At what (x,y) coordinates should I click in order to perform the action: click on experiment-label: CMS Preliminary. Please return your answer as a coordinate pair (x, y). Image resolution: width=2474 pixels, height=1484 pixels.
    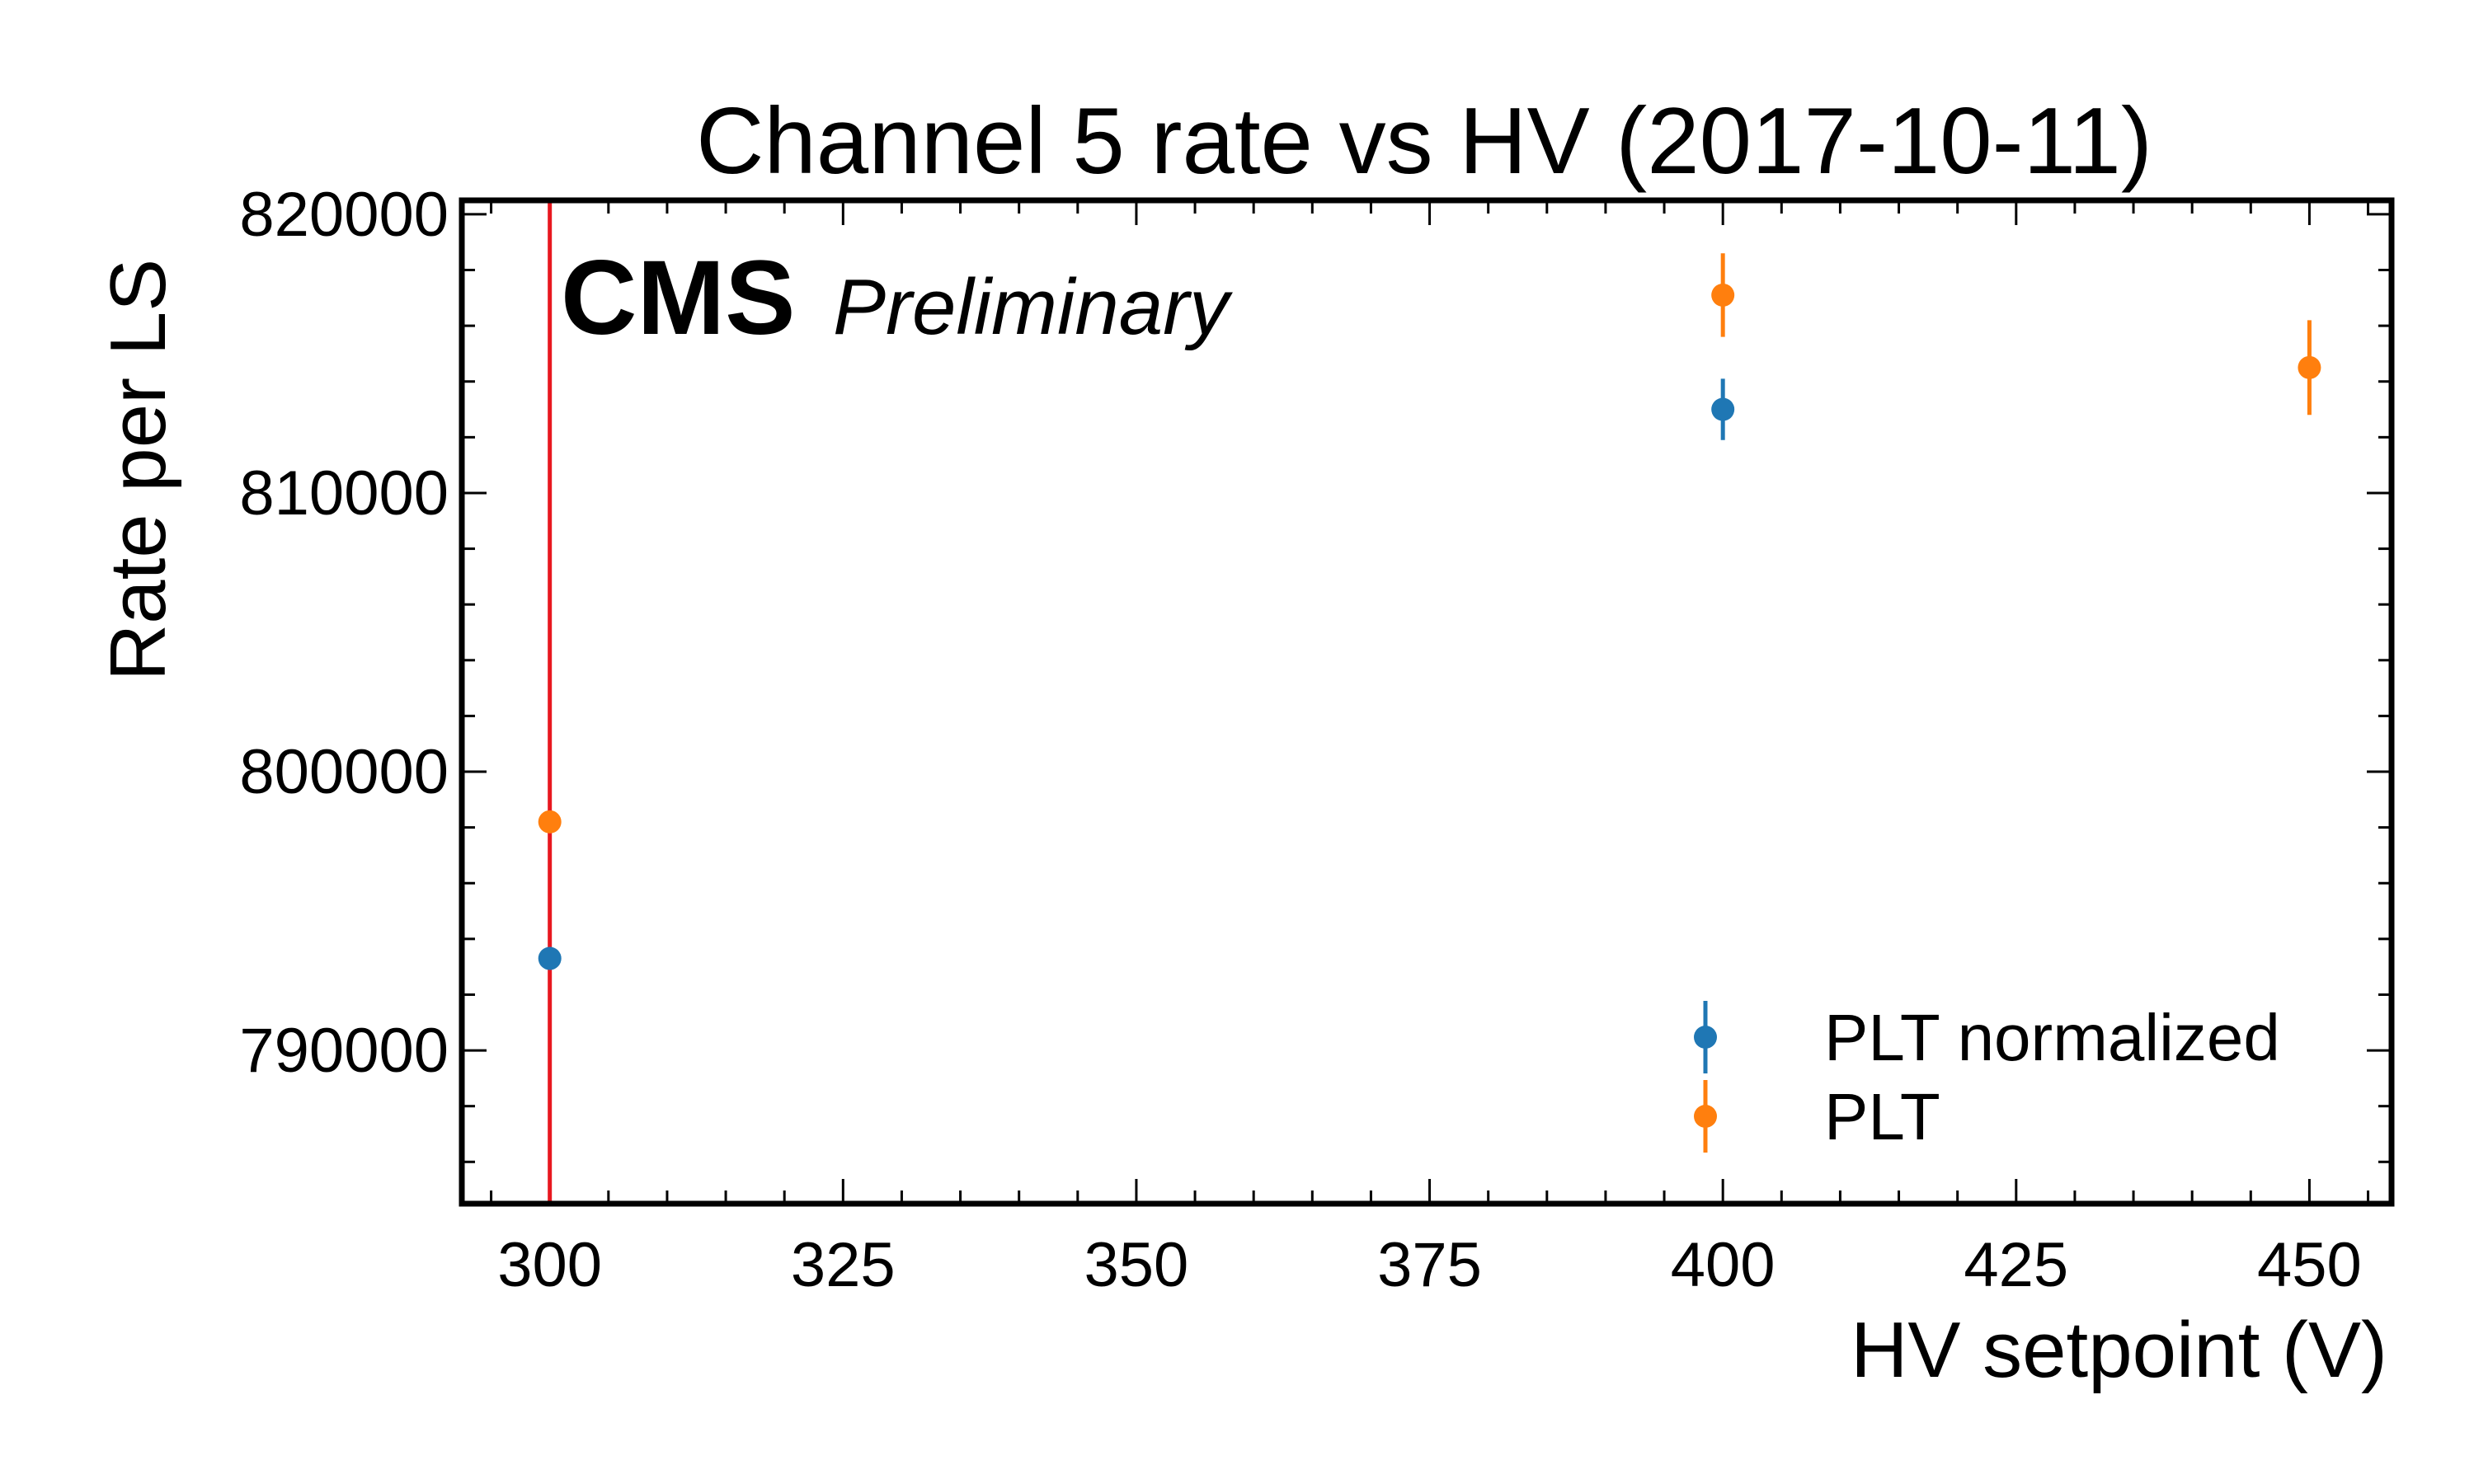
    Looking at the image, I should click on (897, 298).